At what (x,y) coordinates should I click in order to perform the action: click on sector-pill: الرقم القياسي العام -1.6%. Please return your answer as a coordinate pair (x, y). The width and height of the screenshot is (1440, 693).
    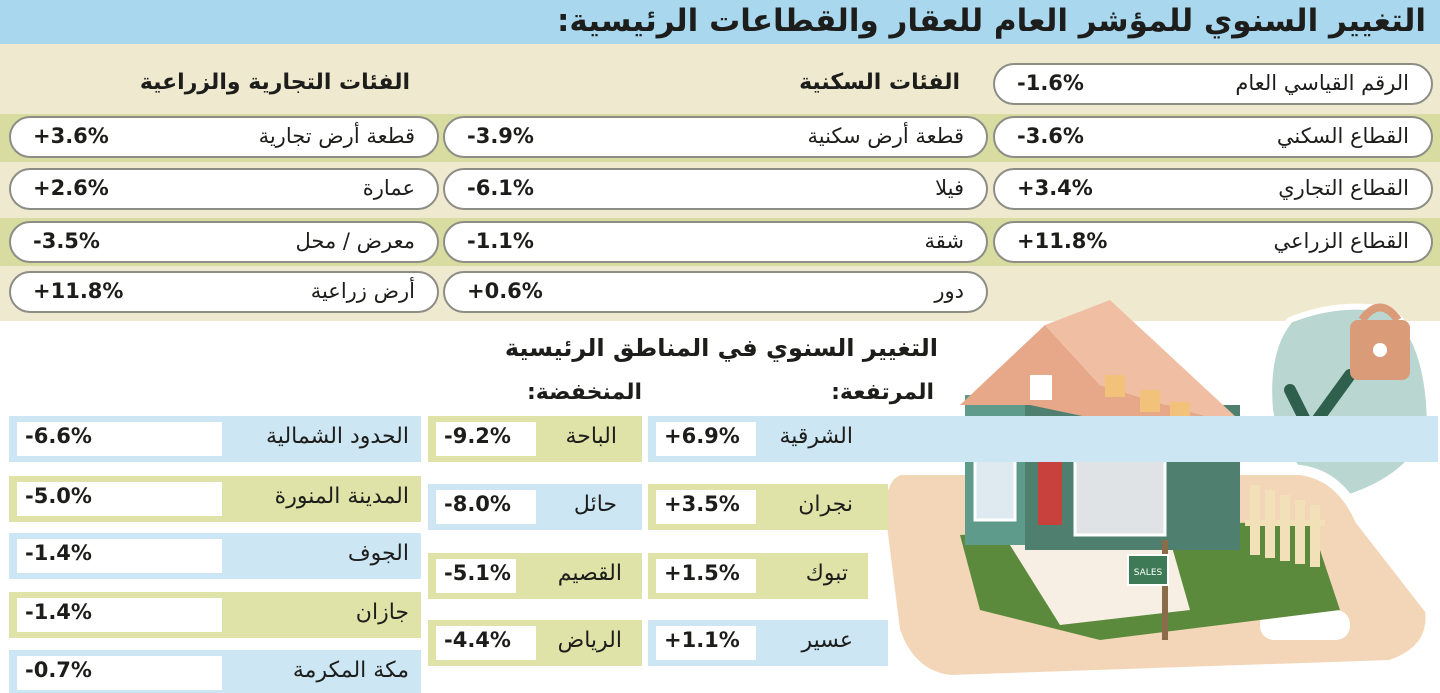
    Looking at the image, I should click on (1213, 84).